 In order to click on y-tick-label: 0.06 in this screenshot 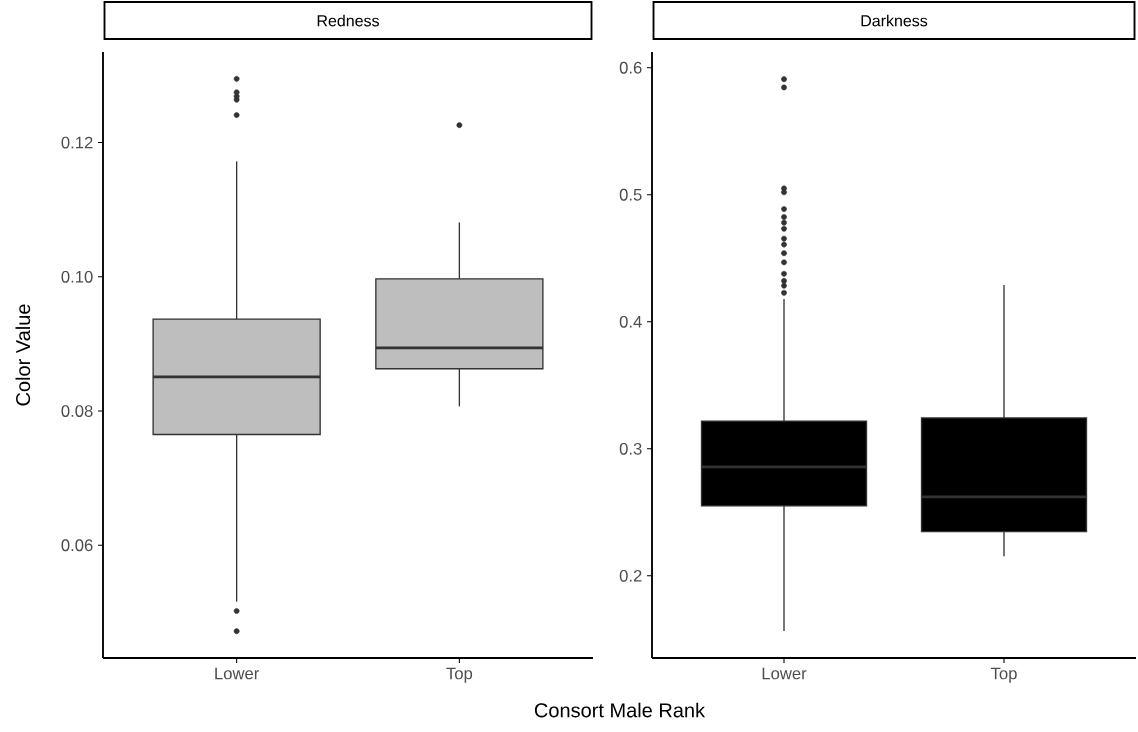, I will do `click(77, 545)`.